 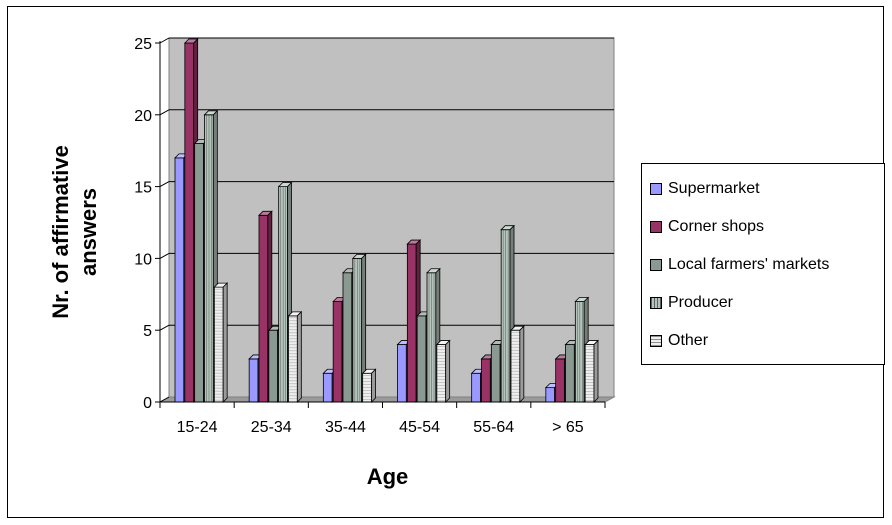 What do you see at coordinates (60, 232) in the screenshot?
I see `y-axis-title-line: Nr. of affirmative` at bounding box center [60, 232].